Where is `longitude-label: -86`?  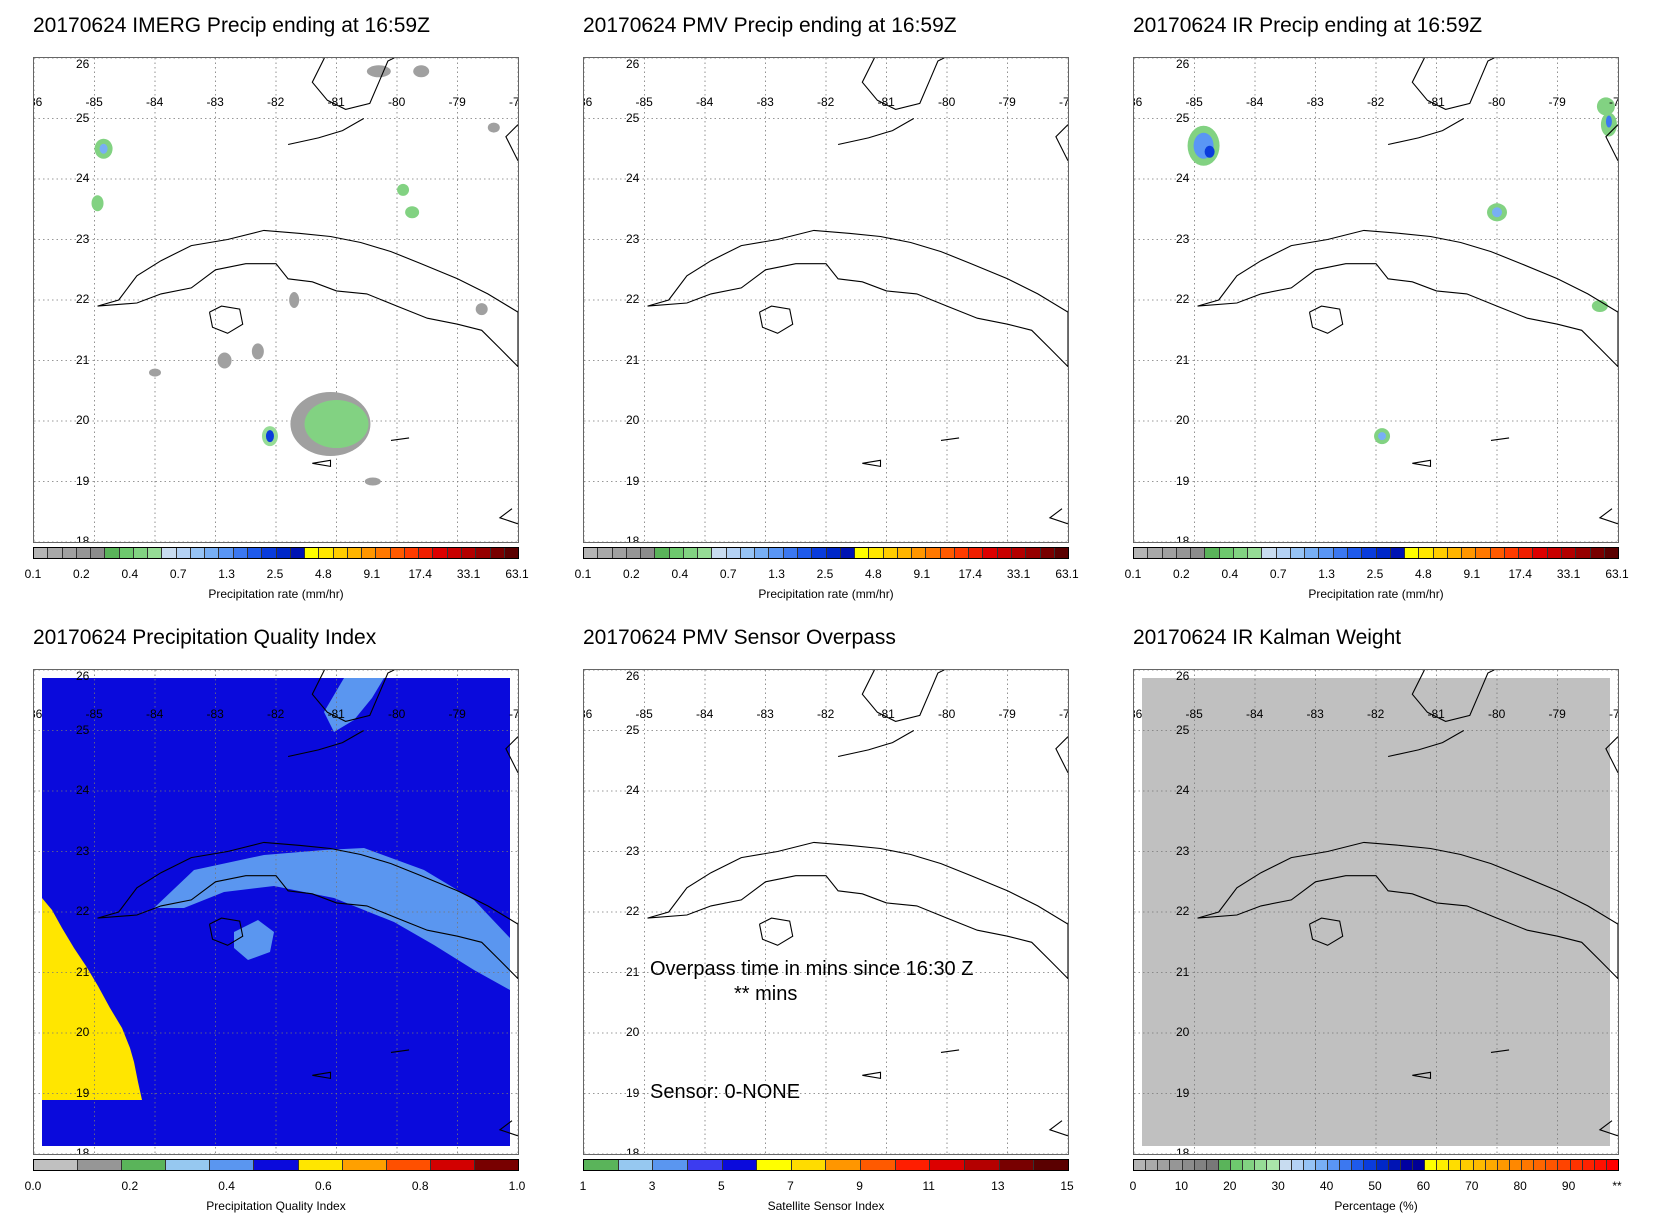
longitude-label: -86 is located at coordinates (588, 714).